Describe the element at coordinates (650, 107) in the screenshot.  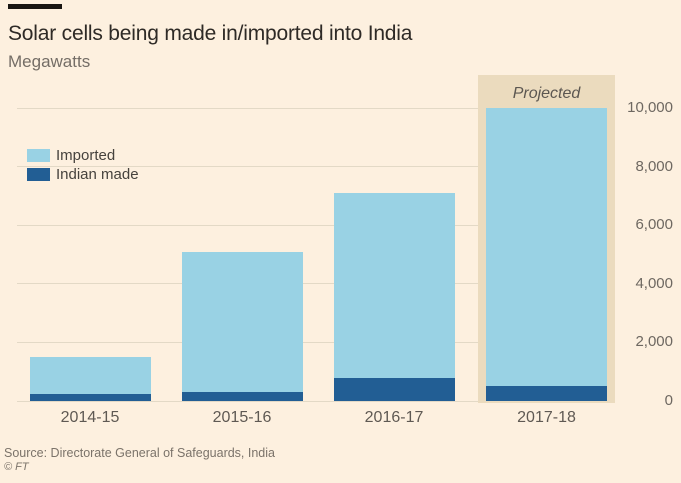
I see `y-tick-label: 10,000` at that location.